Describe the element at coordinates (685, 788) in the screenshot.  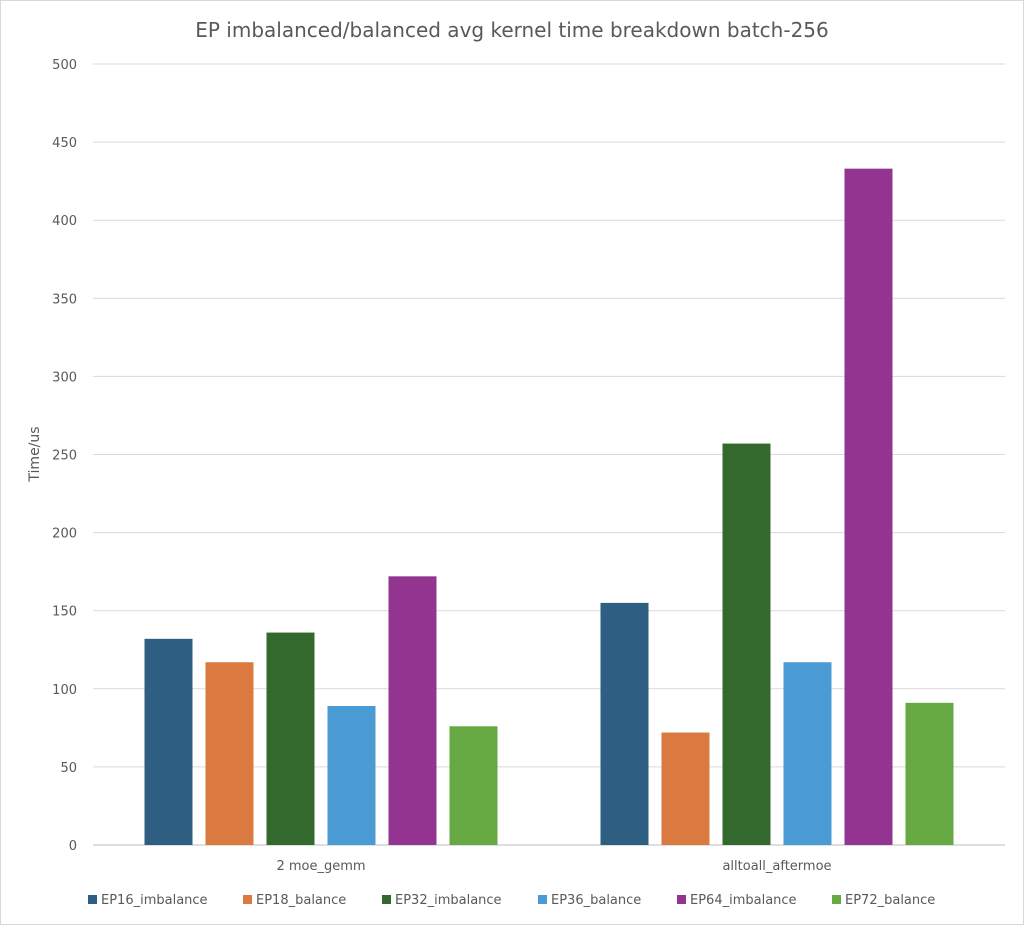
I see `bar-EP18_balance-alltoall_aftermoe` at that location.